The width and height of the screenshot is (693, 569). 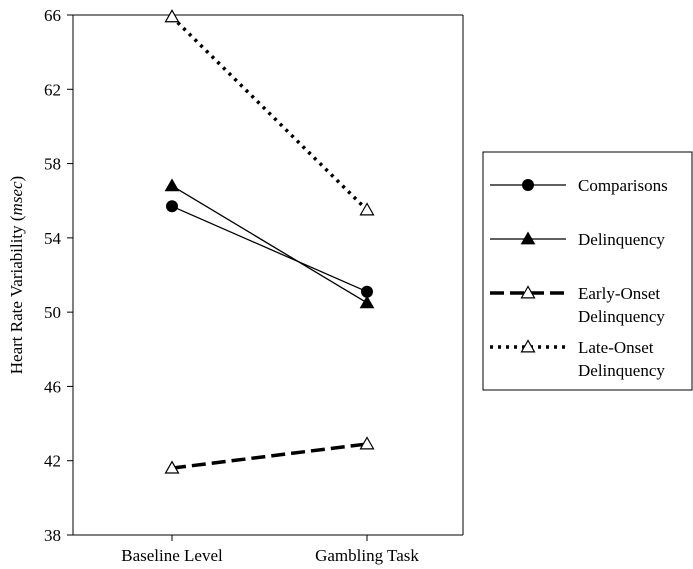 I want to click on y-tick-label: 62, so click(x=52, y=89).